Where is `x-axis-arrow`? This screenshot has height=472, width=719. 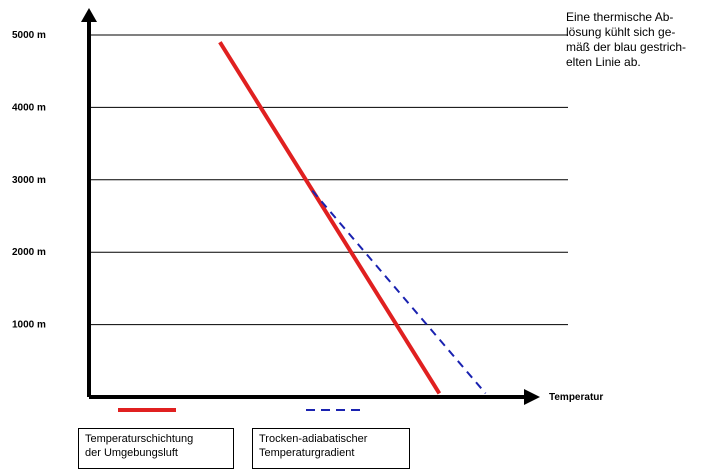
x-axis-arrow is located at coordinates (532, 397).